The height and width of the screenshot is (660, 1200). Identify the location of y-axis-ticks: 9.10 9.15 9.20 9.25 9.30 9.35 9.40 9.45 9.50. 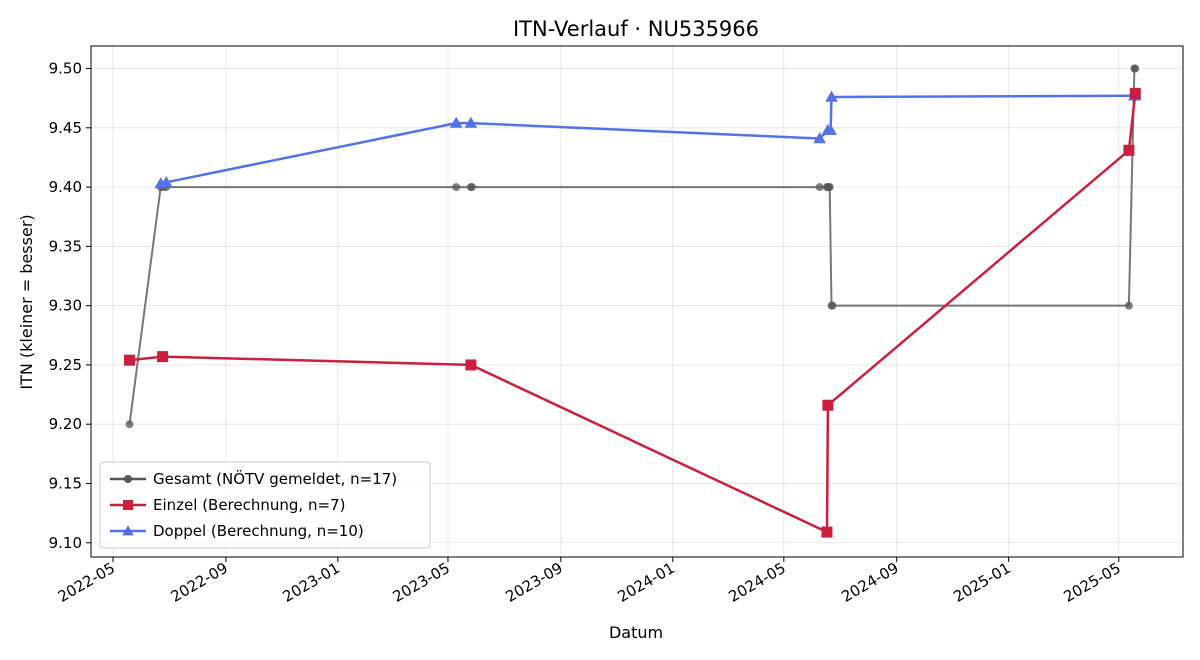
(70, 306).